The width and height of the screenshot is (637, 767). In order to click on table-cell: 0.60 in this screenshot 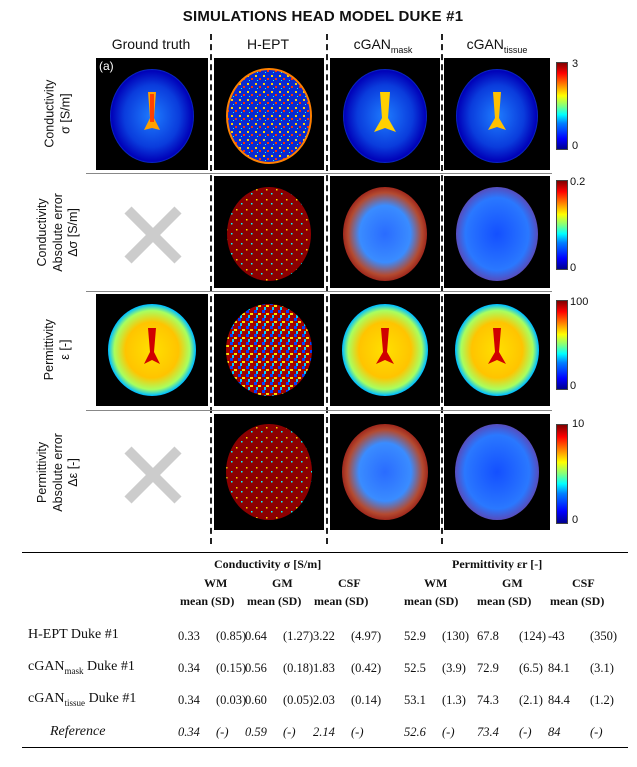, I will do `click(256, 700)`.